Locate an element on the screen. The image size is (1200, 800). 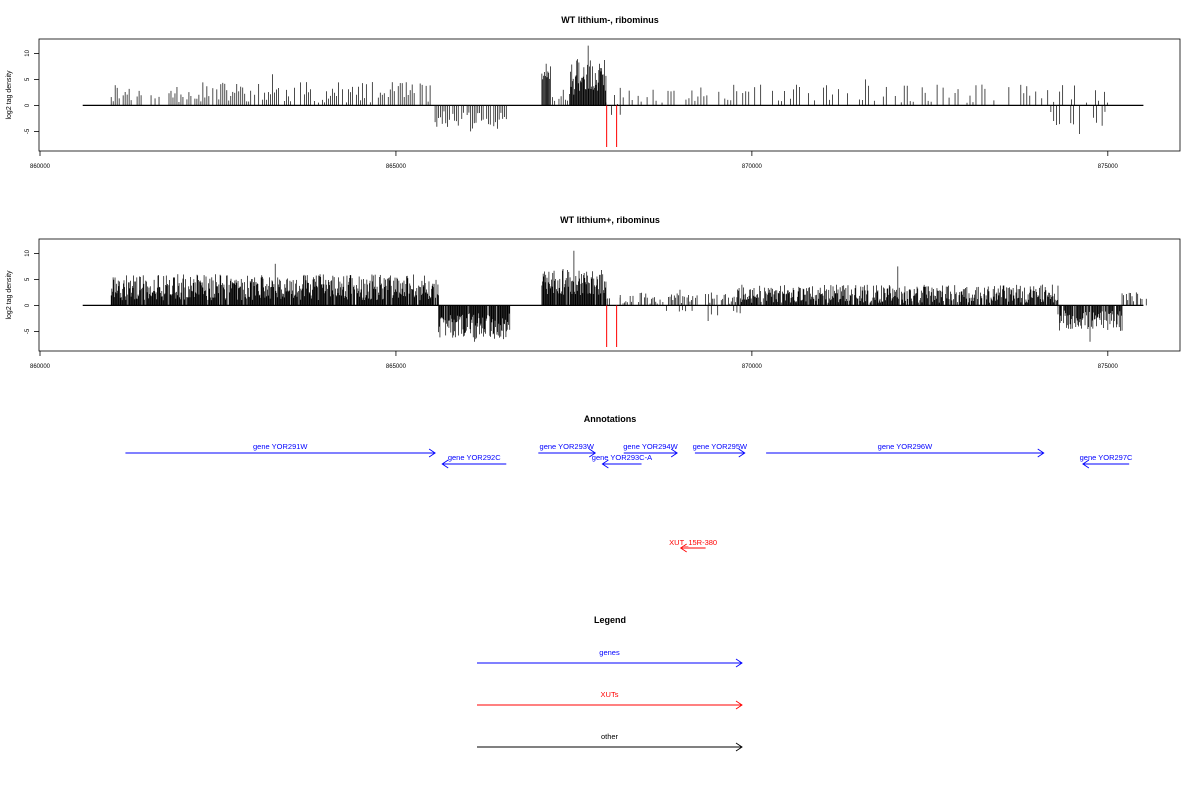
gene-annotation: gene YOR292C is located at coordinates (474, 461).